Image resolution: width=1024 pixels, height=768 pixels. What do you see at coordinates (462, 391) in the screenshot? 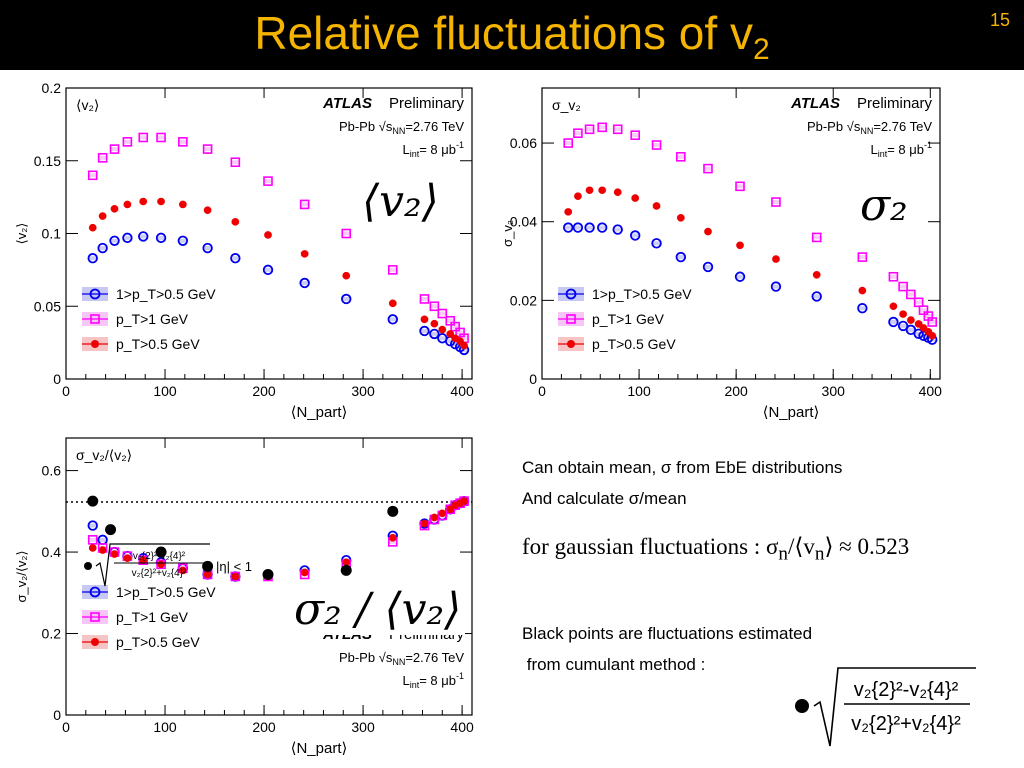
I see `x-tick-label: 400` at bounding box center [462, 391].